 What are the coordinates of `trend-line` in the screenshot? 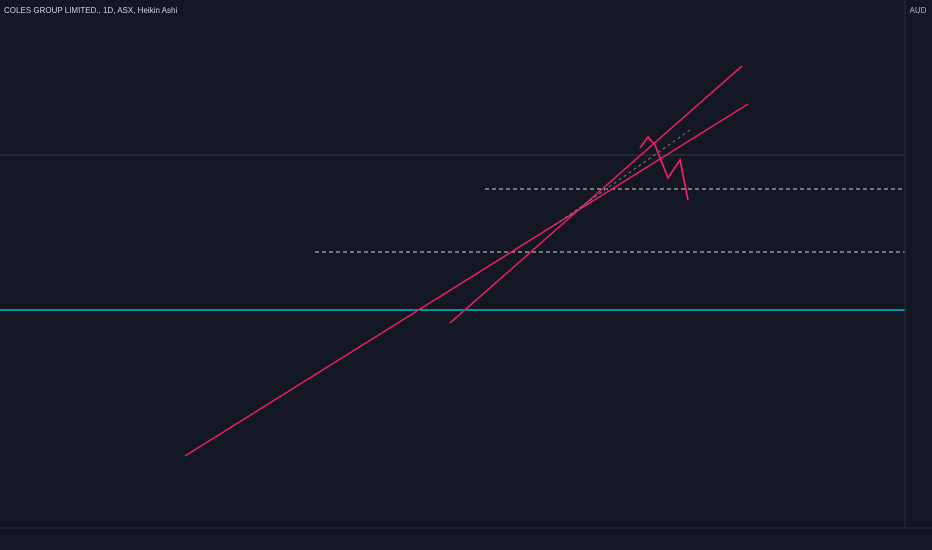 It's located at (596, 194).